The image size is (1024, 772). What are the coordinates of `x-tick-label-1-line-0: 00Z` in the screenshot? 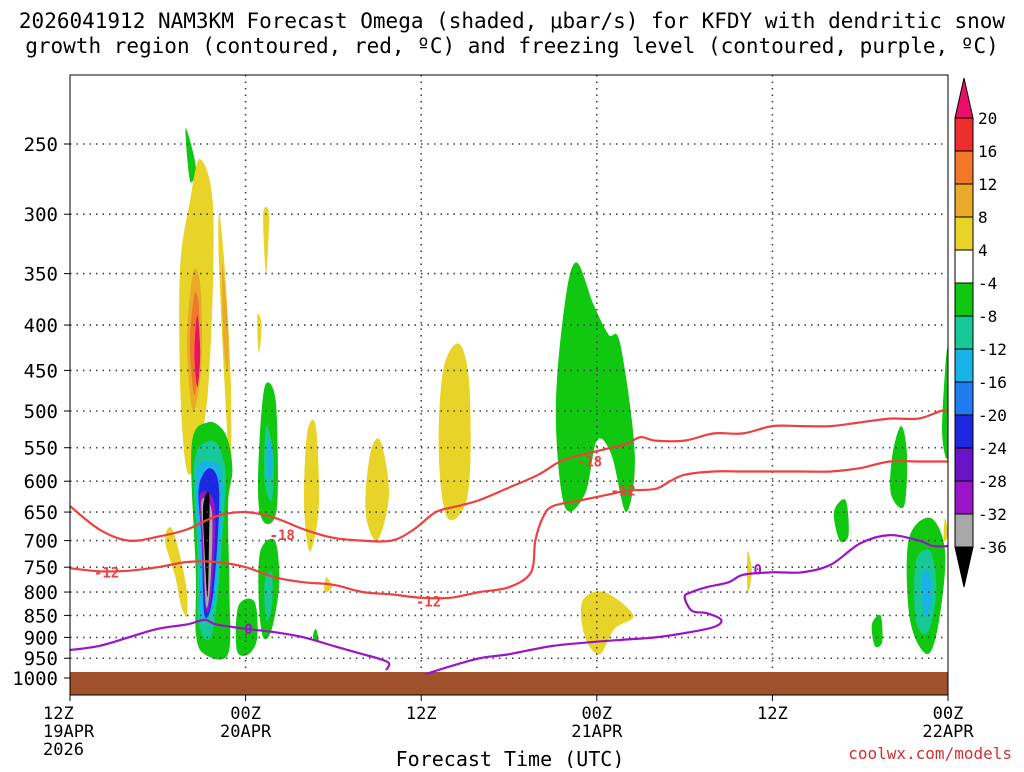 It's located at (245, 714).